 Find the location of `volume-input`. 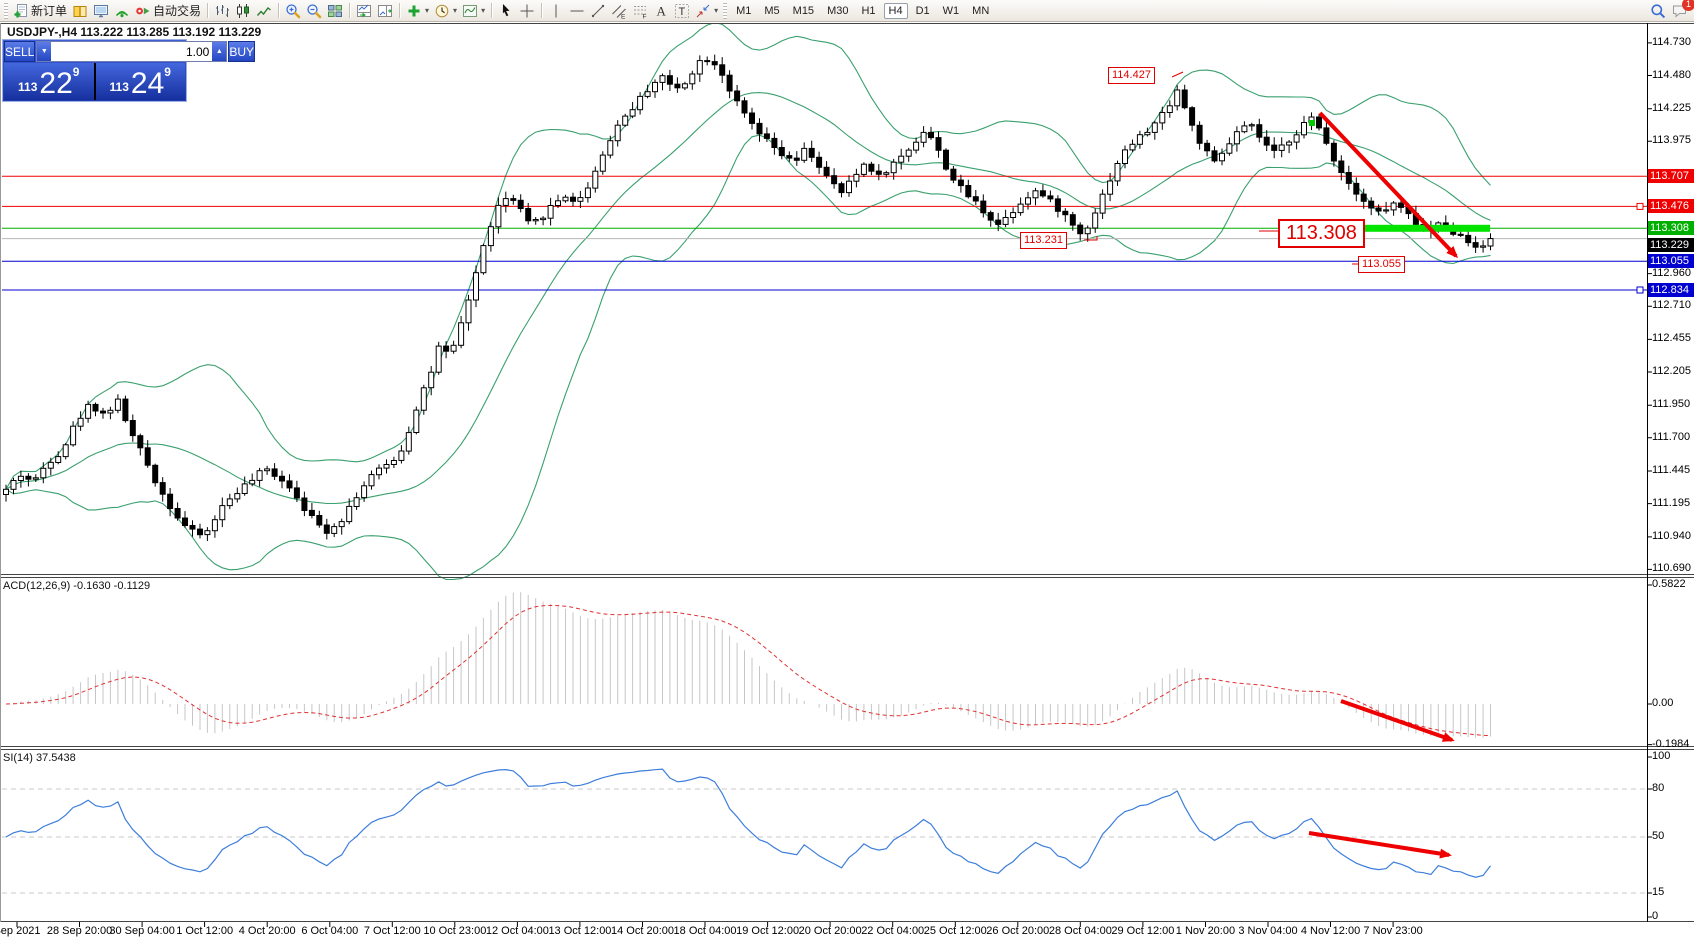

volume-input is located at coordinates (132, 51).